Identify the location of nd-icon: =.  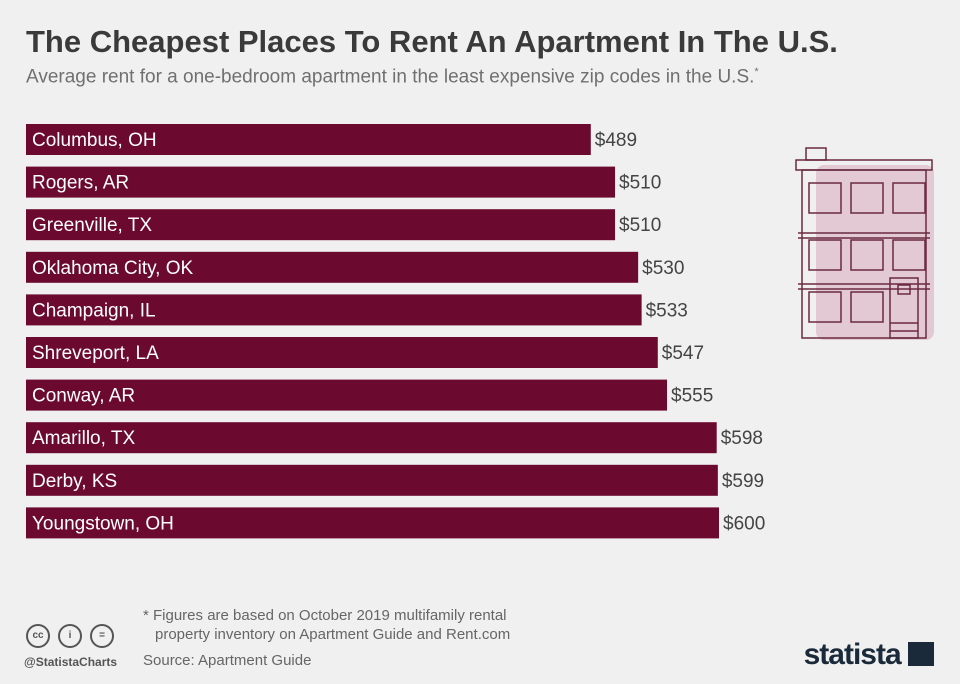
(102, 636).